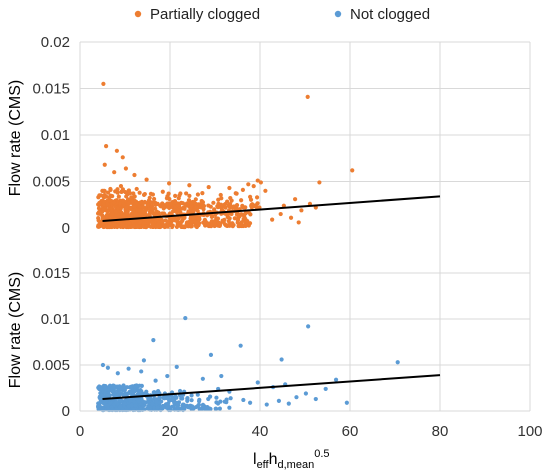  I want to click on legend-label-partially-clogged: Partially clogged, so click(205, 14).